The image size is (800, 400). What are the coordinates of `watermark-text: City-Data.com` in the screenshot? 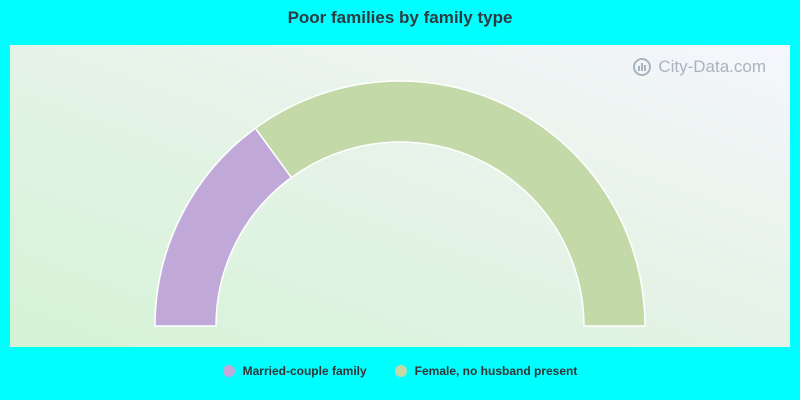 It's located at (712, 66).